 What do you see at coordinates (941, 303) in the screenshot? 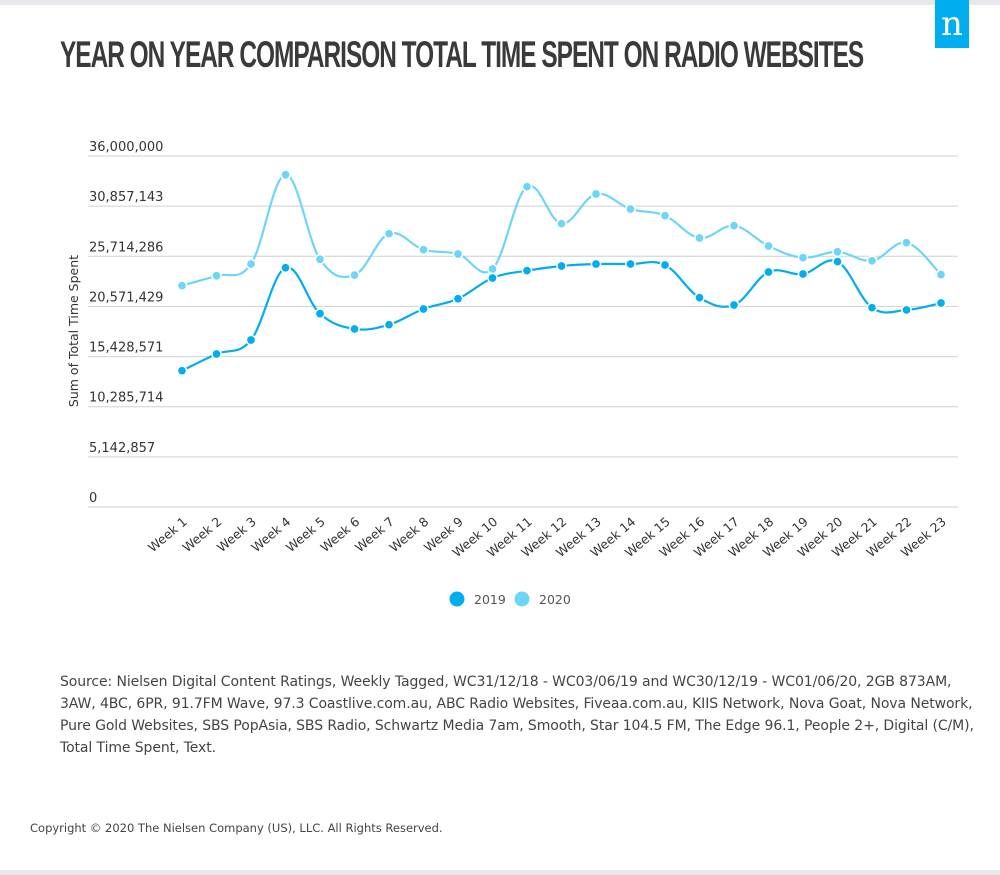
I see `data-point: Week 23 2019: 20,920,000` at bounding box center [941, 303].